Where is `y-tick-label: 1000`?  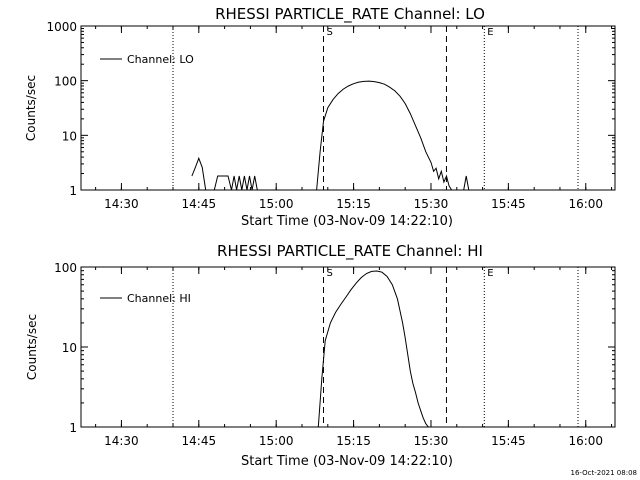 y-tick-label: 1000 is located at coordinates (61, 27).